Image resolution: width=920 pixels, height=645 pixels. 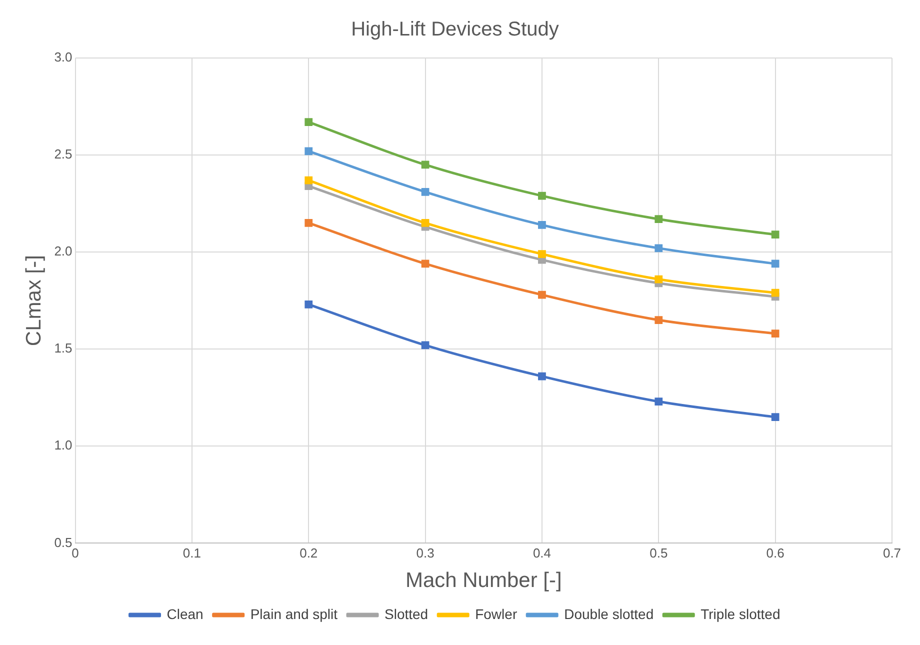 I want to click on legend-label: Triple slotted, so click(x=740, y=614).